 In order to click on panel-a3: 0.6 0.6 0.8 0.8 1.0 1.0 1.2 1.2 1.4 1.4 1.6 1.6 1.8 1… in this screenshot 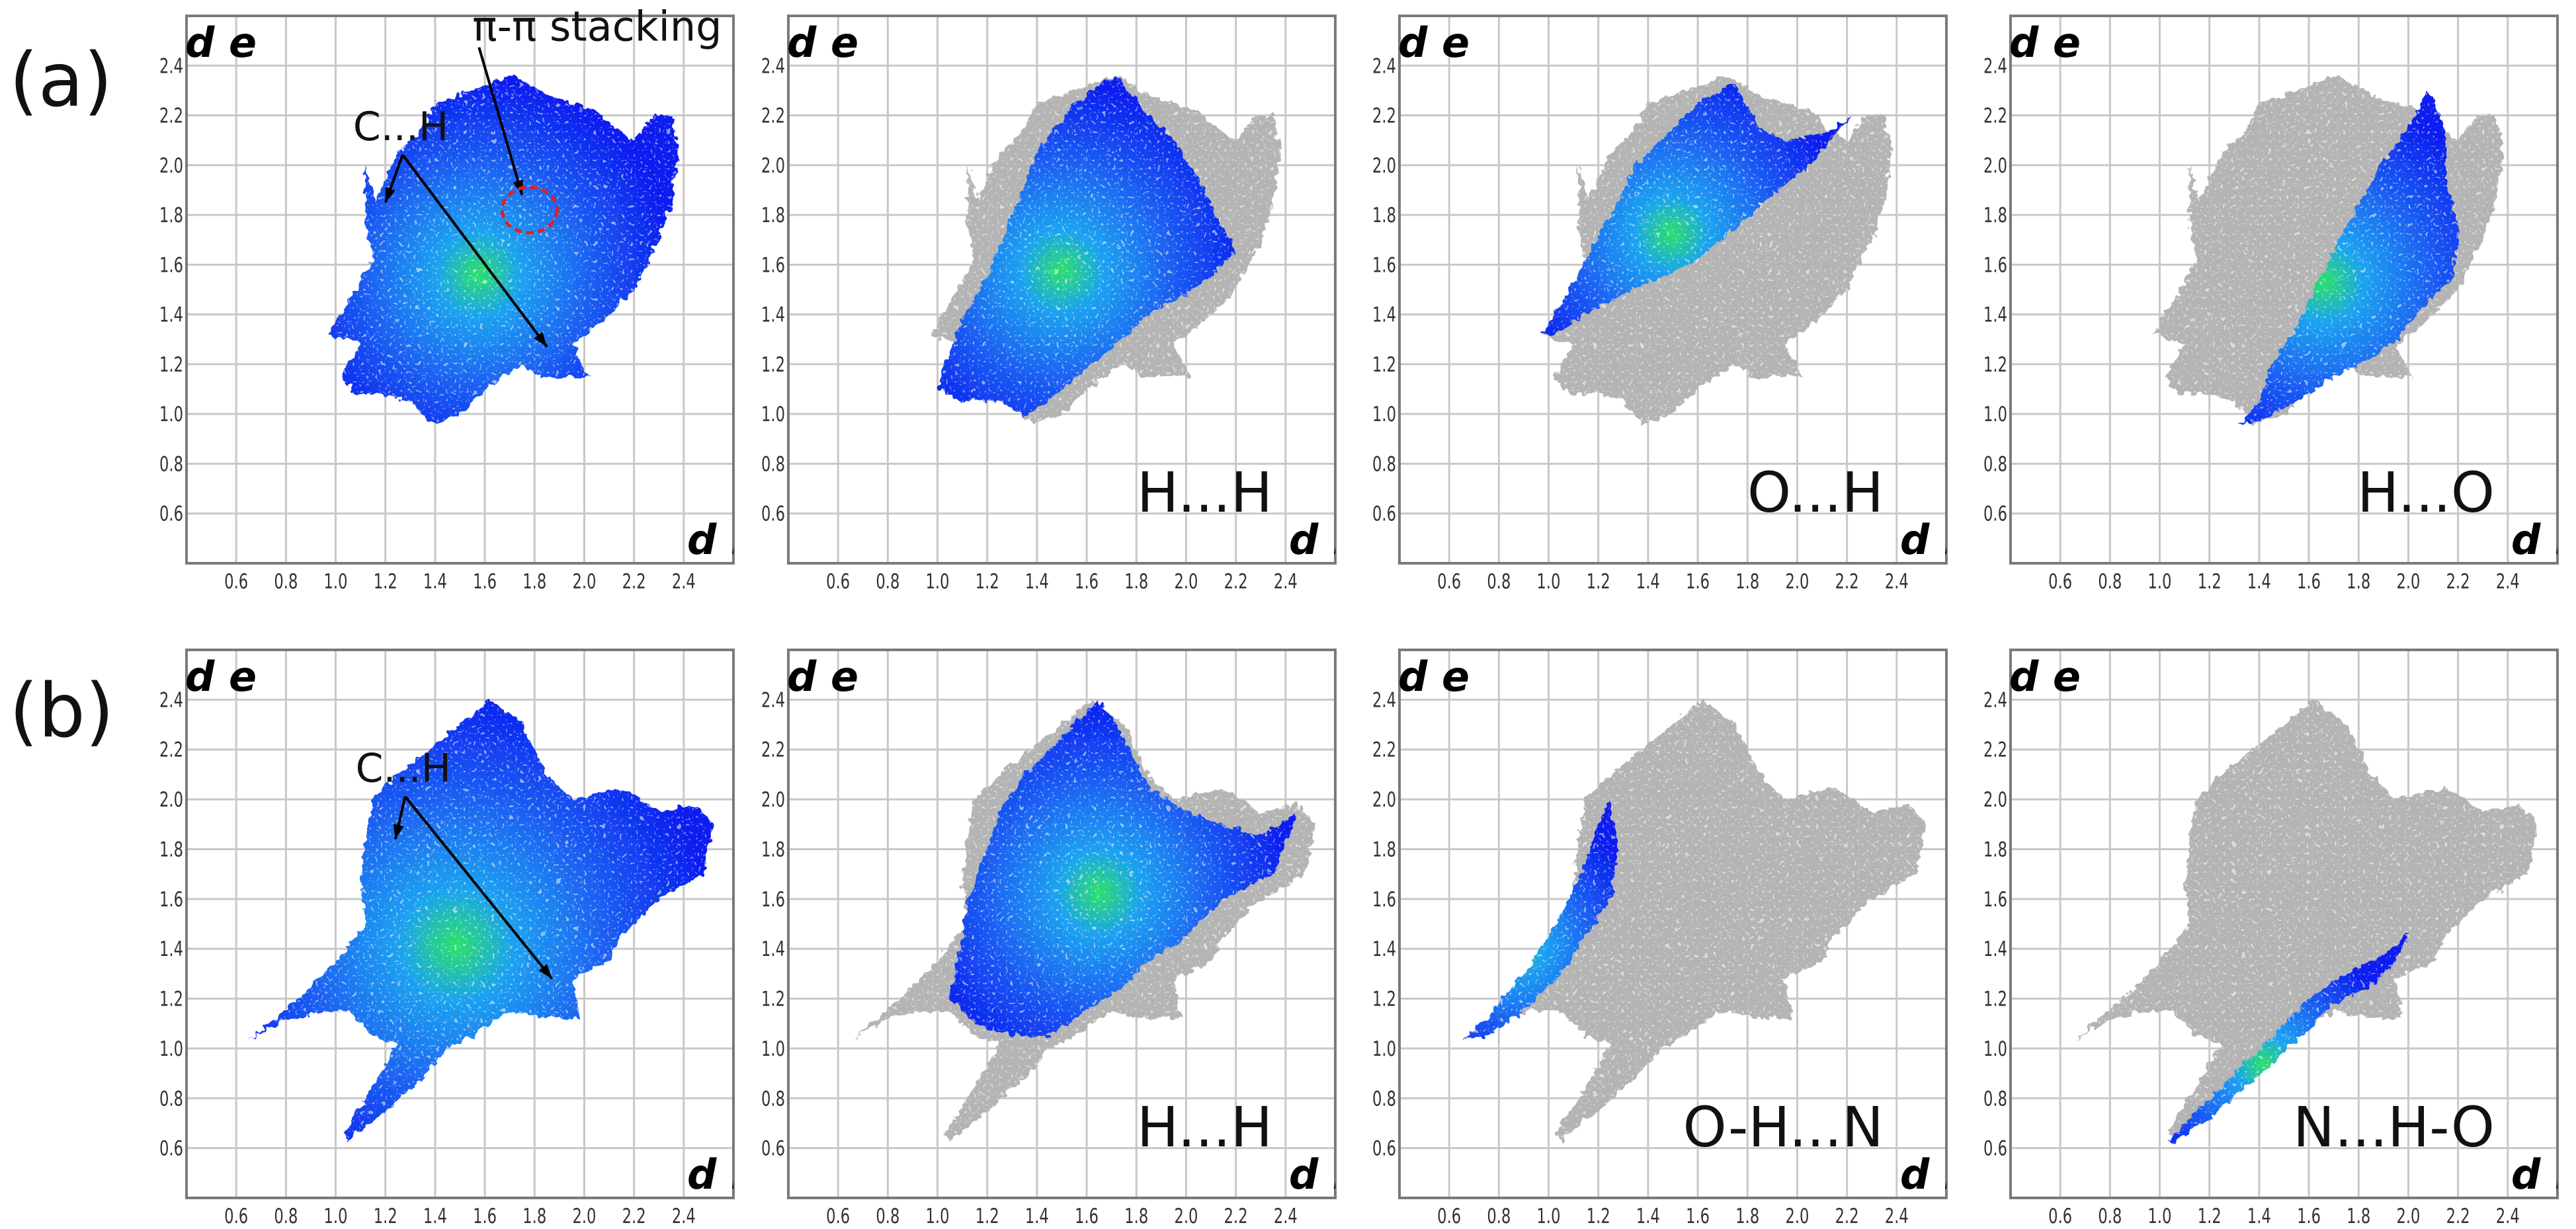, I will do `click(1660, 304)`.